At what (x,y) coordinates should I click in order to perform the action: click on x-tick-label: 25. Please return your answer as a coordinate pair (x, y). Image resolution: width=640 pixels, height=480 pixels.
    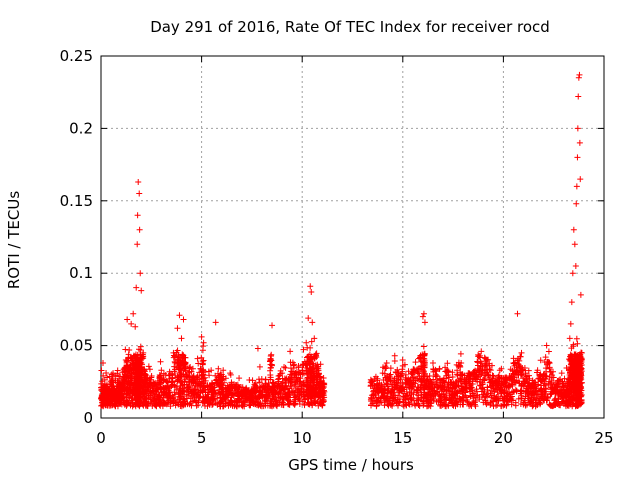
    Looking at the image, I should click on (603, 438).